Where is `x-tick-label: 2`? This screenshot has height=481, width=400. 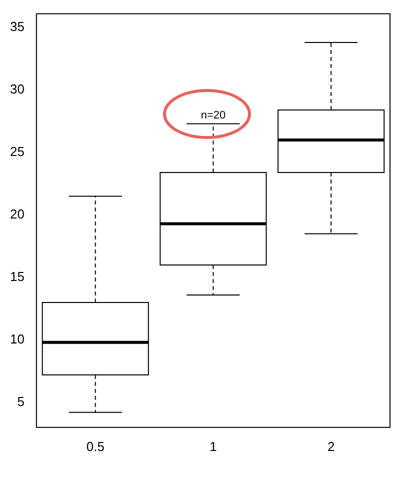
x-tick-label: 2 is located at coordinates (331, 446).